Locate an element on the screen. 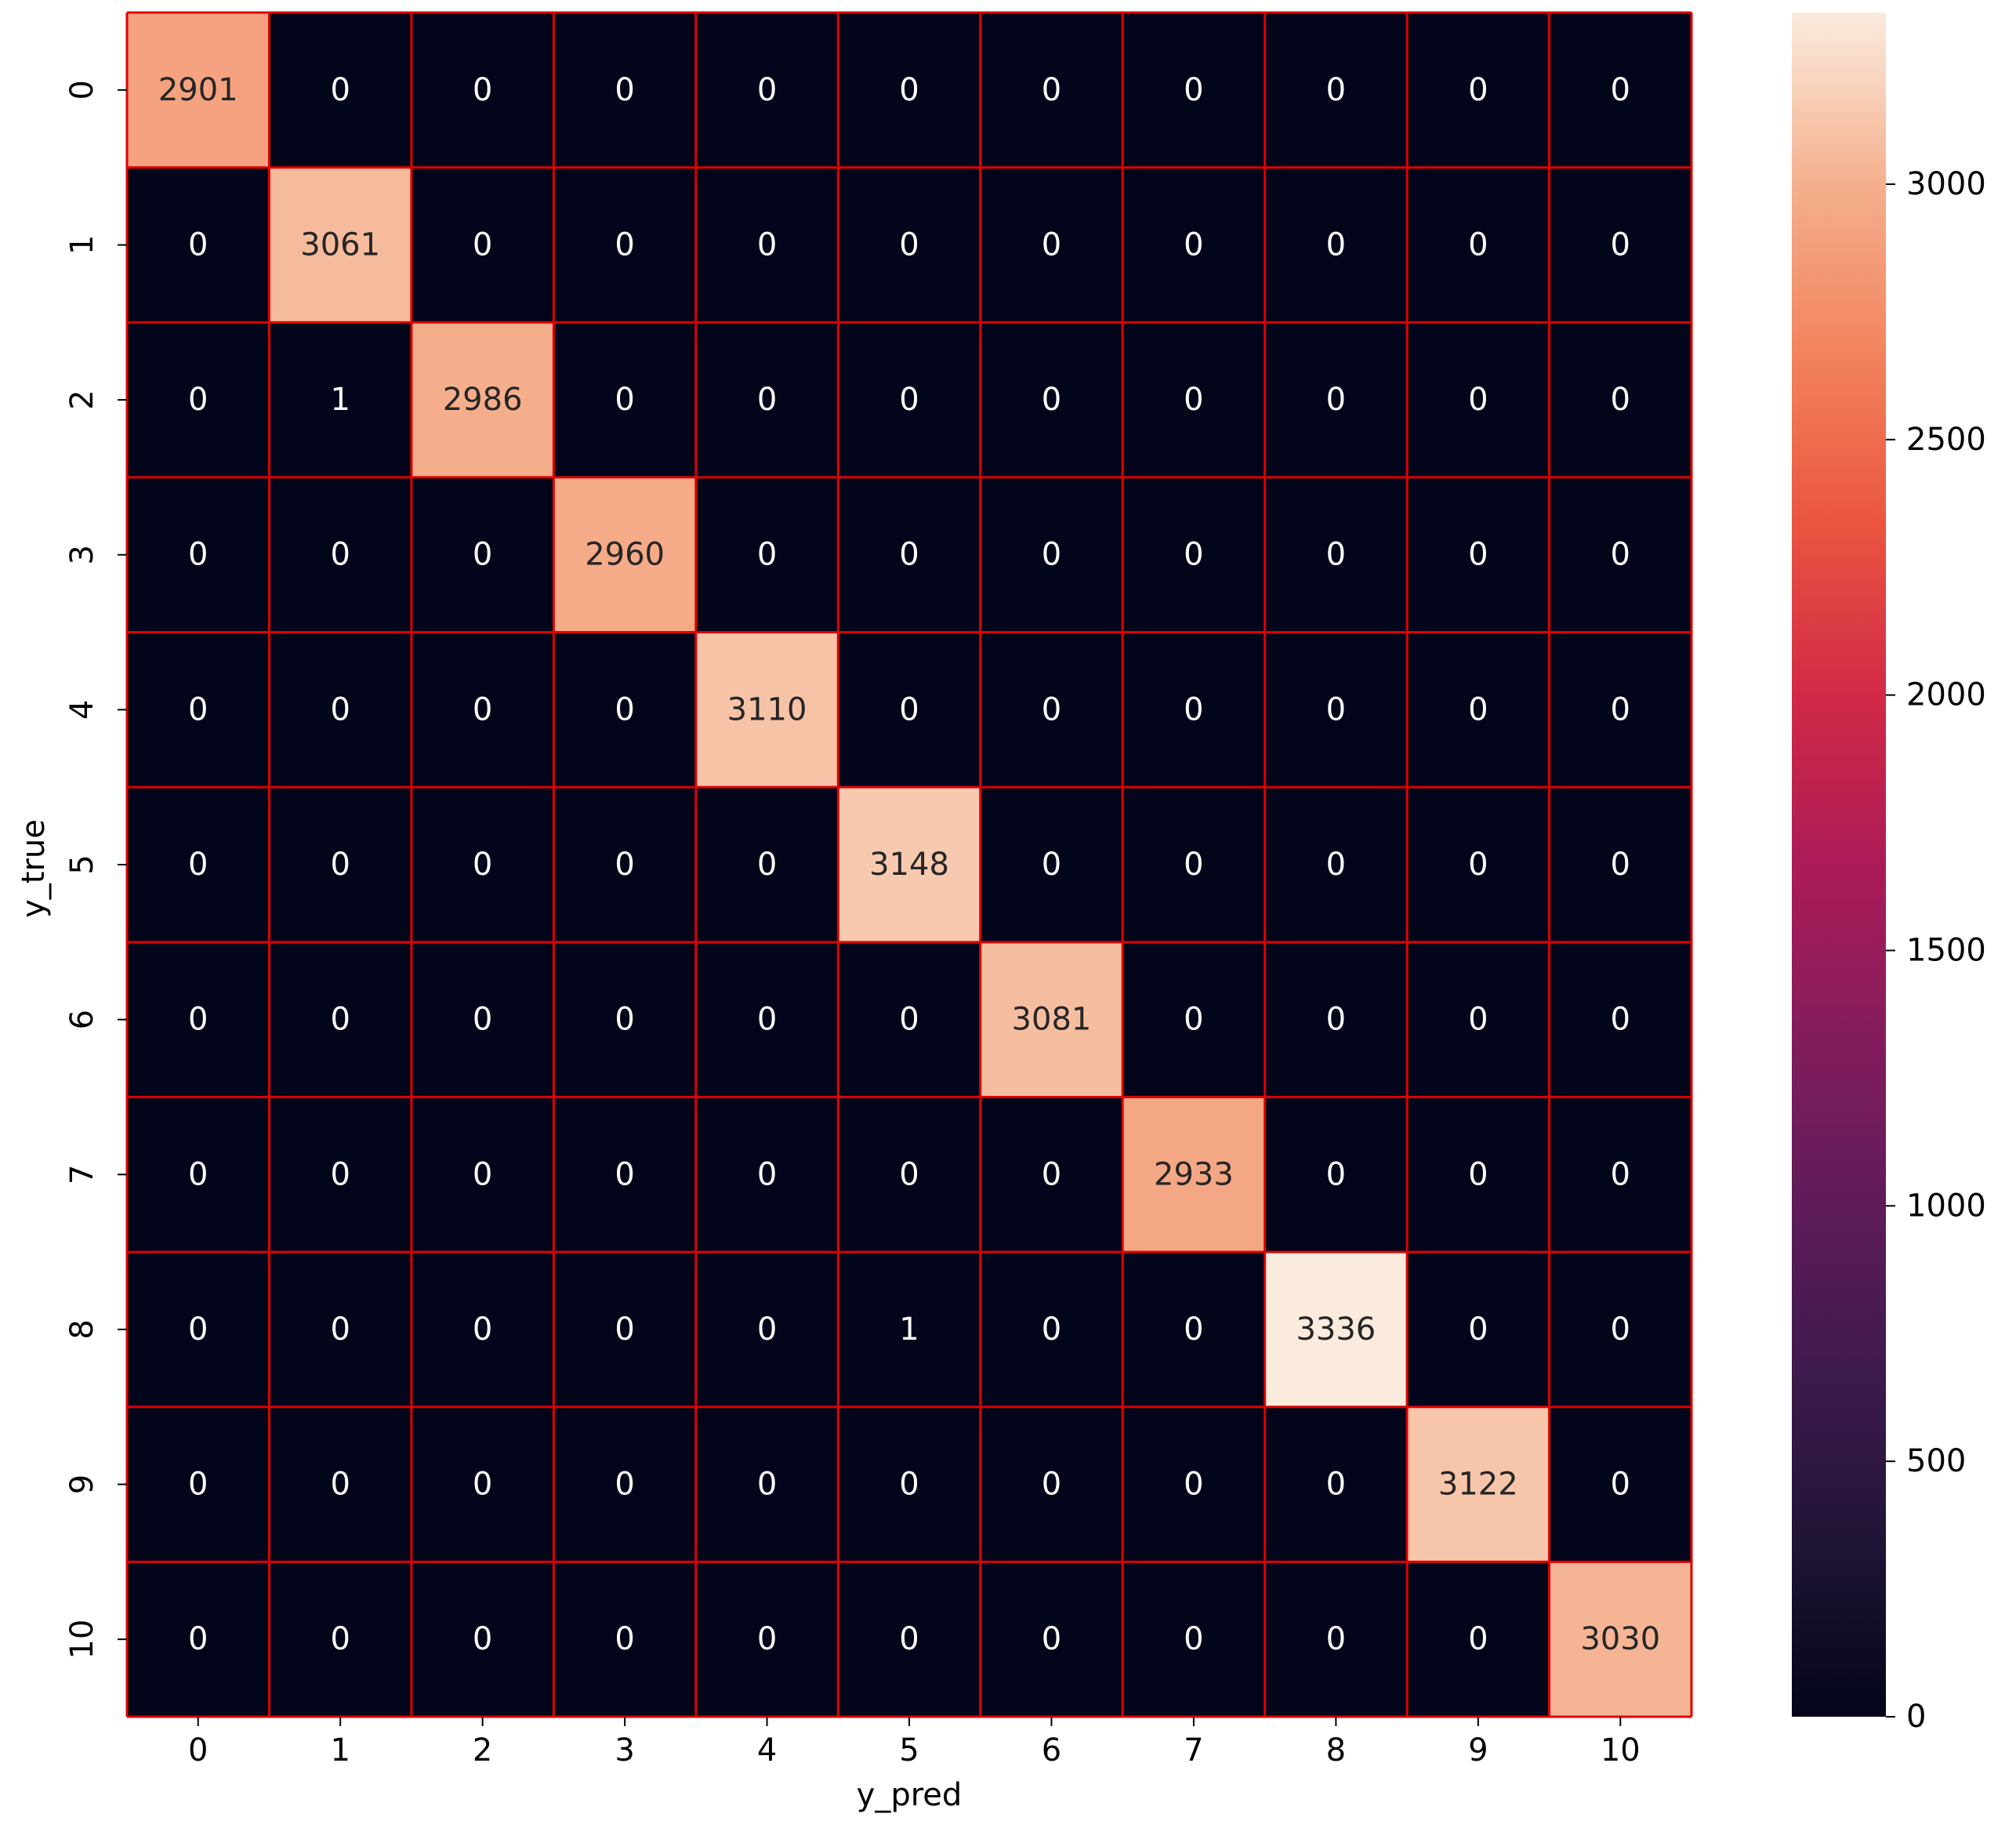 This screenshot has height=1821, width=2016. x-axis-title: y_pred is located at coordinates (910, 1795).